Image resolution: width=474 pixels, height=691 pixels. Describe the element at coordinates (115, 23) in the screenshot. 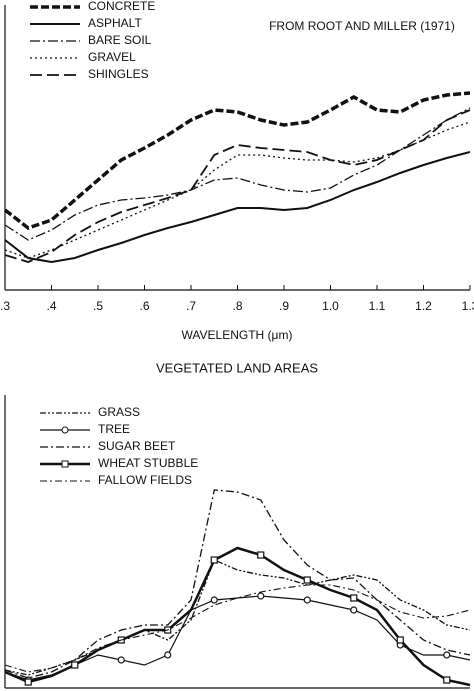

I see `legend-label: ASPHALT` at that location.